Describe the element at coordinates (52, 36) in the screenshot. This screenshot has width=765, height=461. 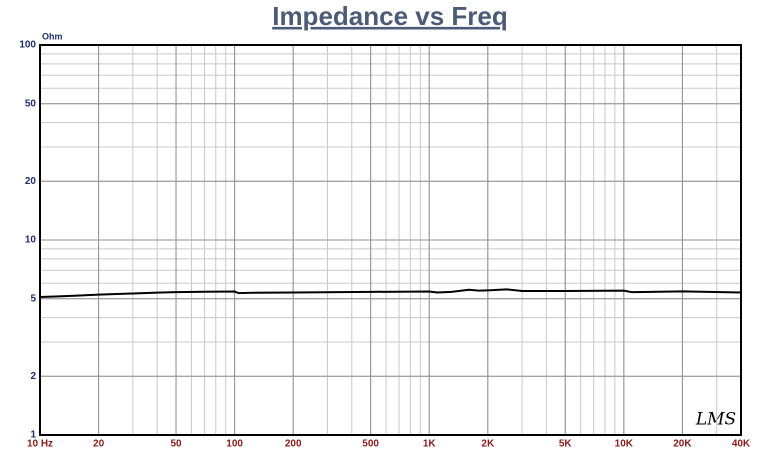
I see `y-unit: Ohm` at that location.